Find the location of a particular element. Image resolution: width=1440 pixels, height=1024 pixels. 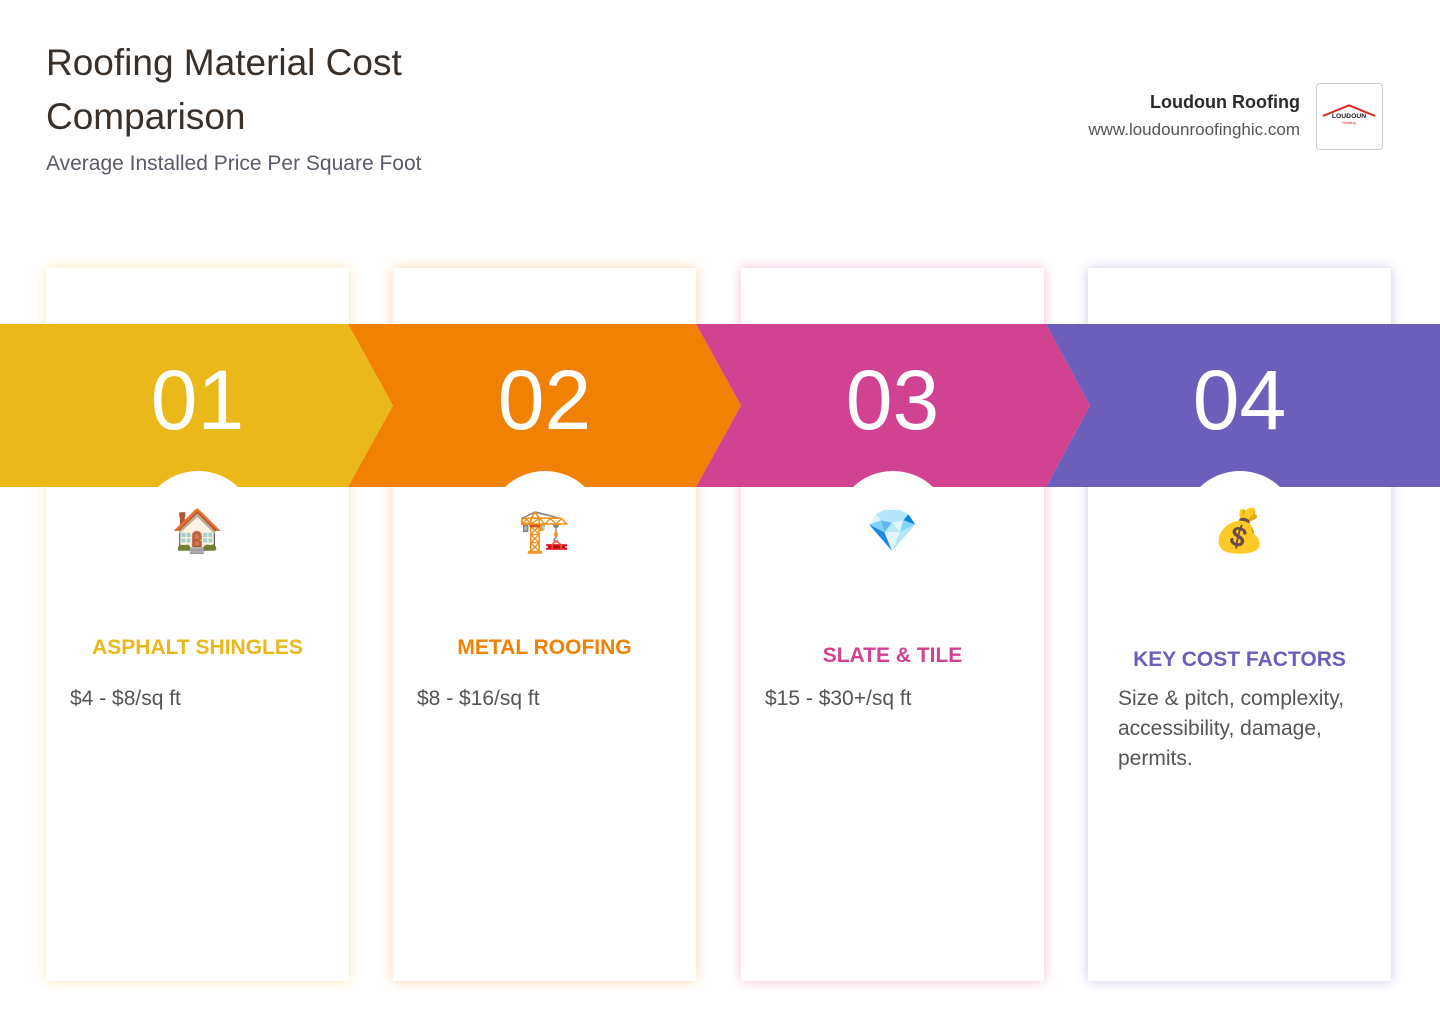

card-text: $8 - $16/sq ft is located at coordinates (478, 698).